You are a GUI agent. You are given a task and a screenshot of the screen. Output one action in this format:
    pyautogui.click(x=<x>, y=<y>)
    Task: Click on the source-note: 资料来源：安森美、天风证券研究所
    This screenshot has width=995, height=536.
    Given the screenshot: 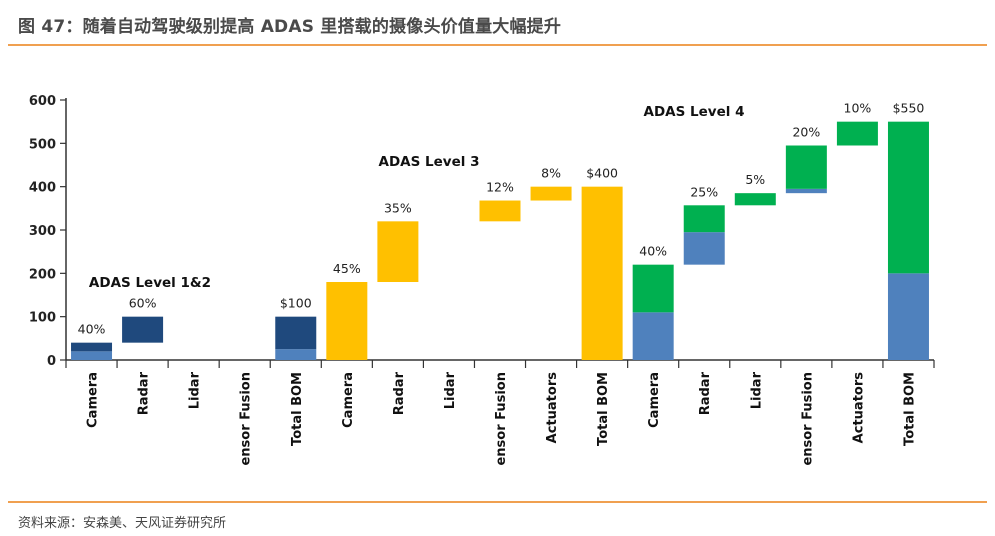 What is the action you would take?
    pyautogui.click(x=122, y=523)
    